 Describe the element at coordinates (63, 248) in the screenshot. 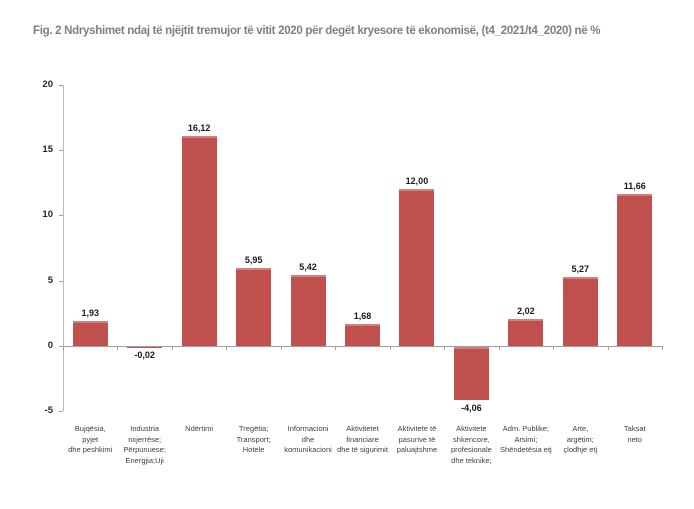

I see `y-axis-line` at that location.